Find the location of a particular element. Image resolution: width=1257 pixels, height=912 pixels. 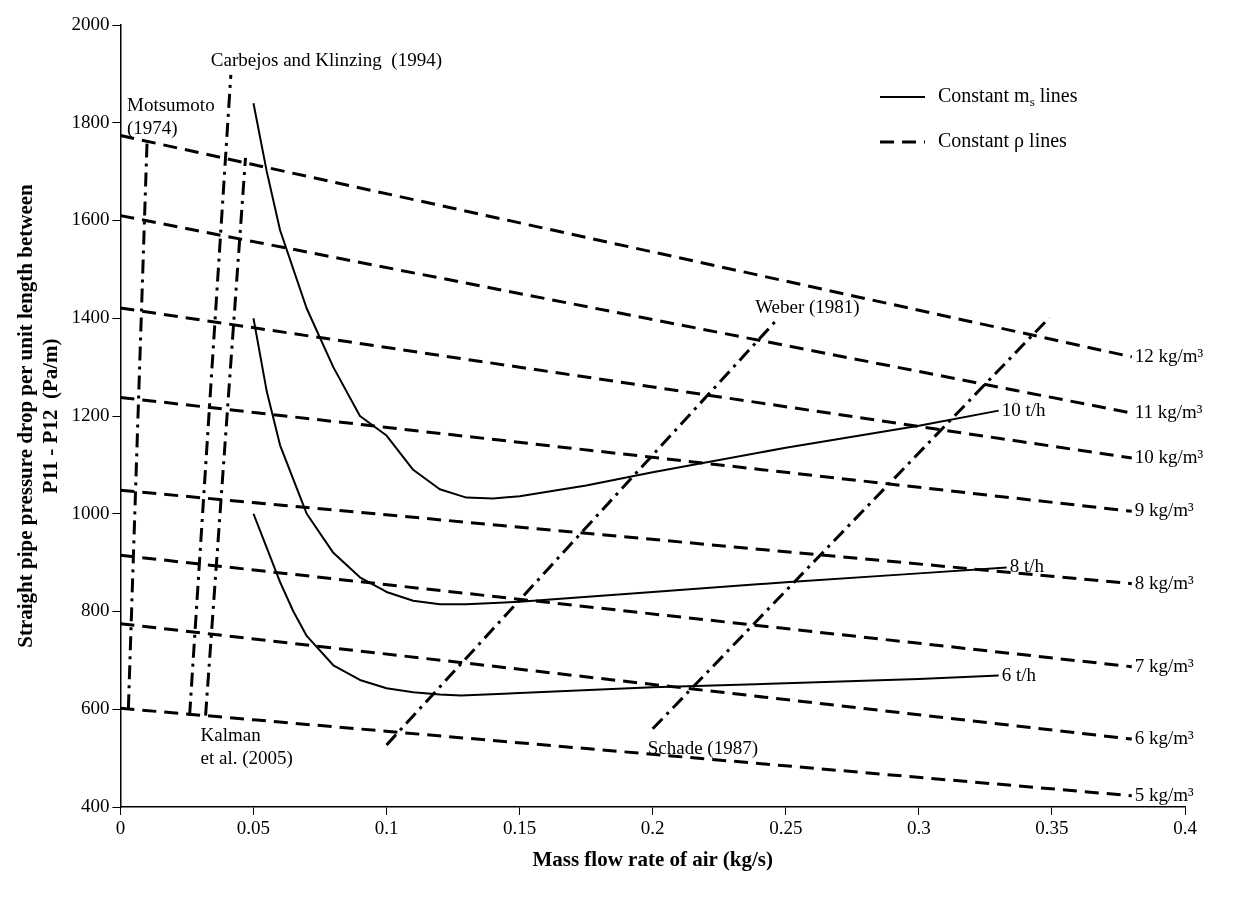

y-tick-label: 1000 is located at coordinates (90, 512).